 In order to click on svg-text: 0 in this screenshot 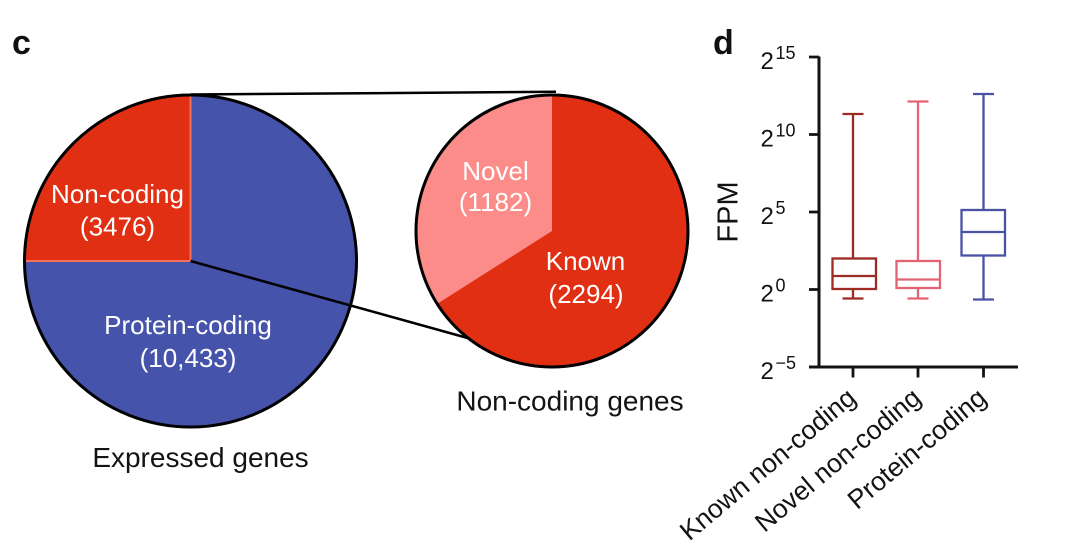, I will do `click(781, 286)`.